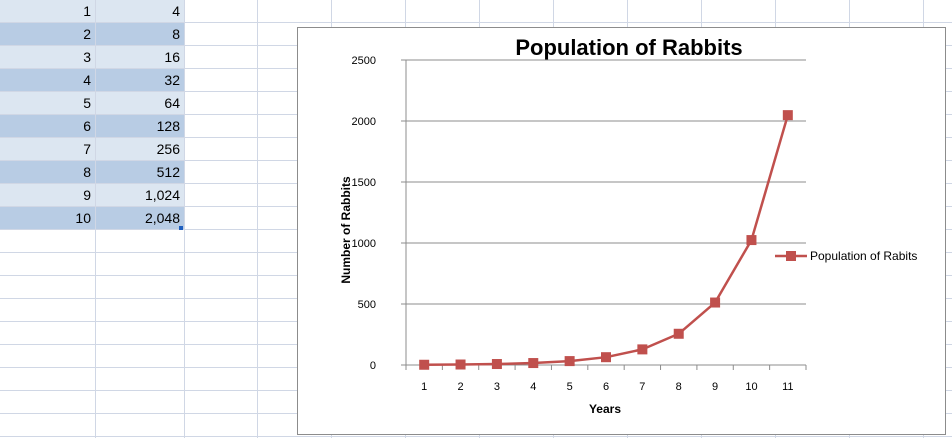 This screenshot has width=952, height=438. Describe the element at coordinates (373, 366) in the screenshot. I see `y-tick-label: 0` at that location.